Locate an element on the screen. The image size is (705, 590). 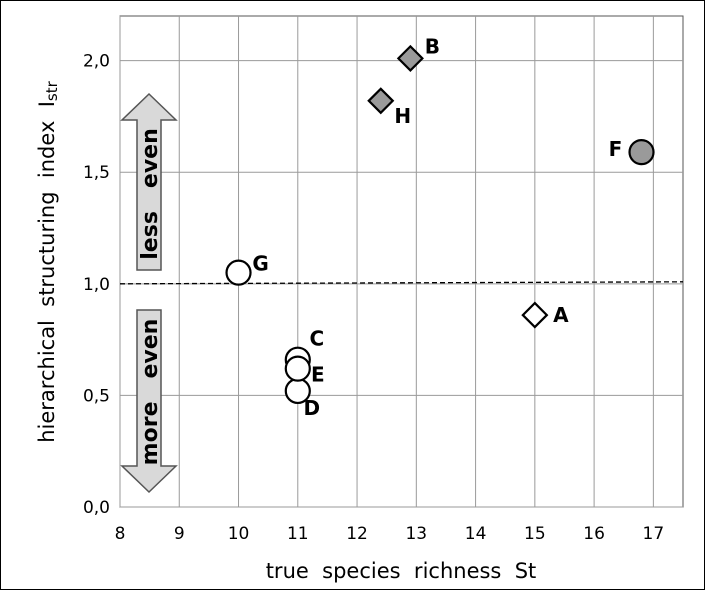
less-even-label: less even is located at coordinates (150, 193).